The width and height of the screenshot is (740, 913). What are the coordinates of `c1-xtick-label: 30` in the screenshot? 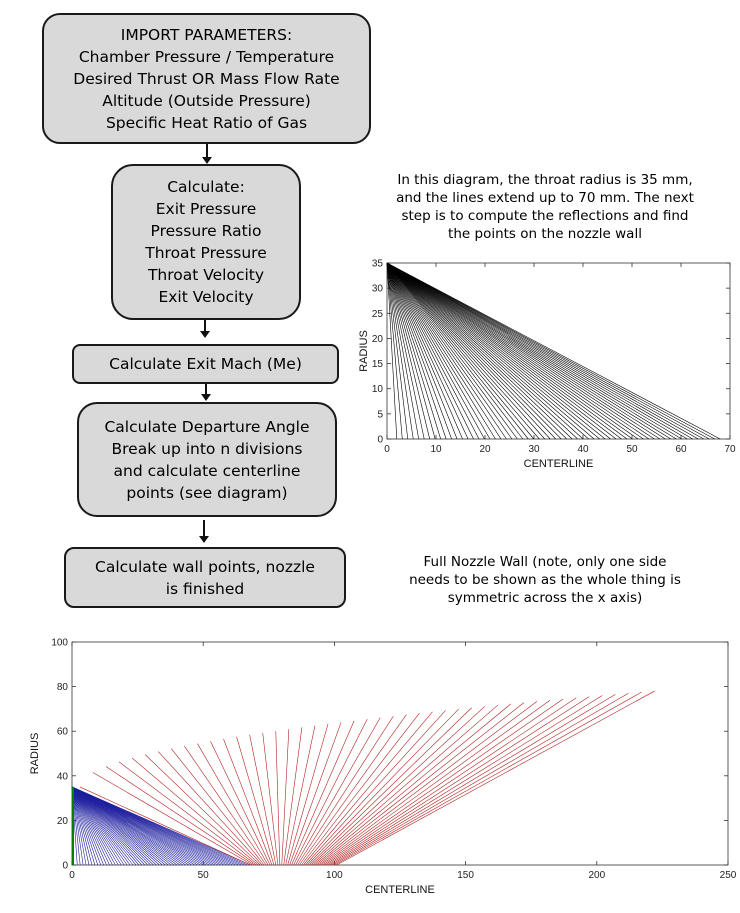 It's located at (534, 449).